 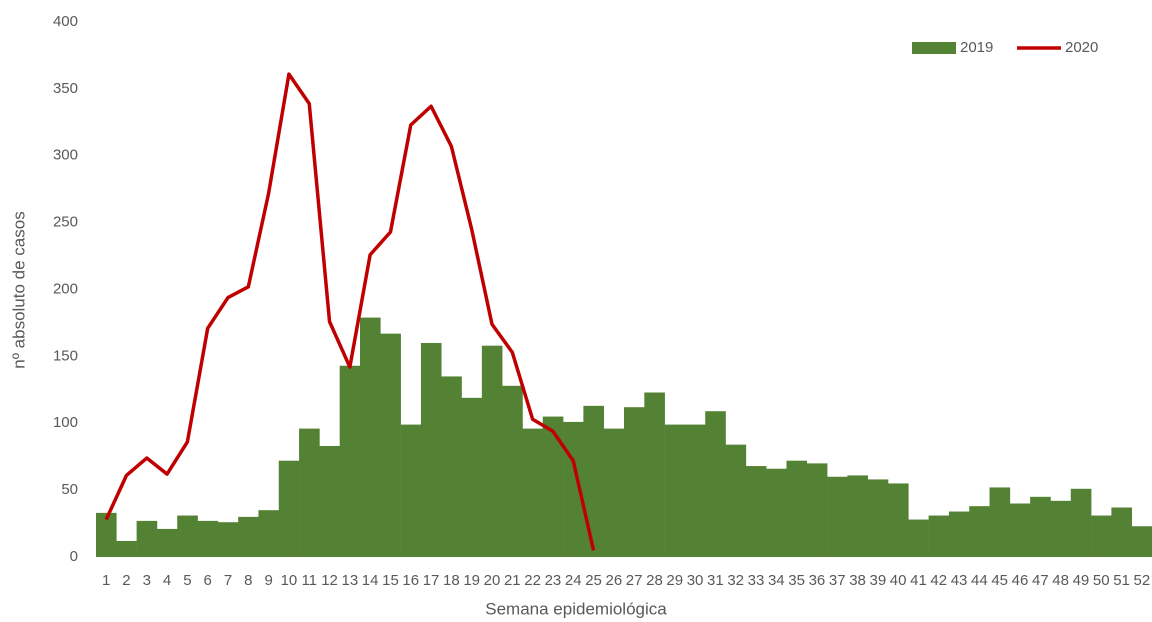 I want to click on x-tick-label: 6, so click(x=208, y=580).